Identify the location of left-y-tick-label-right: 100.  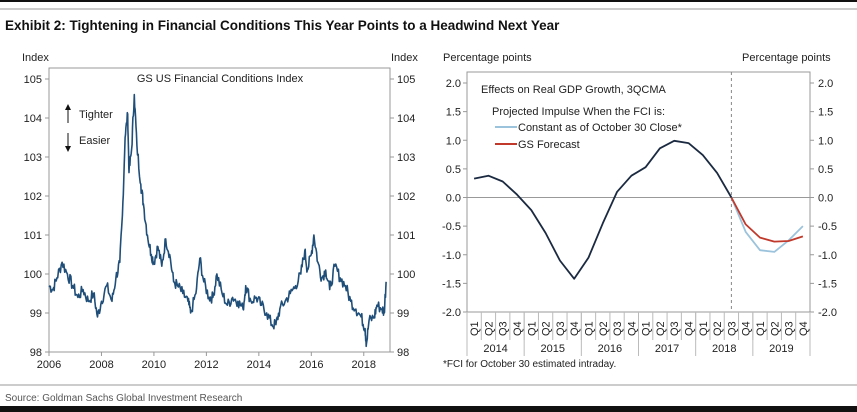
(406, 275).